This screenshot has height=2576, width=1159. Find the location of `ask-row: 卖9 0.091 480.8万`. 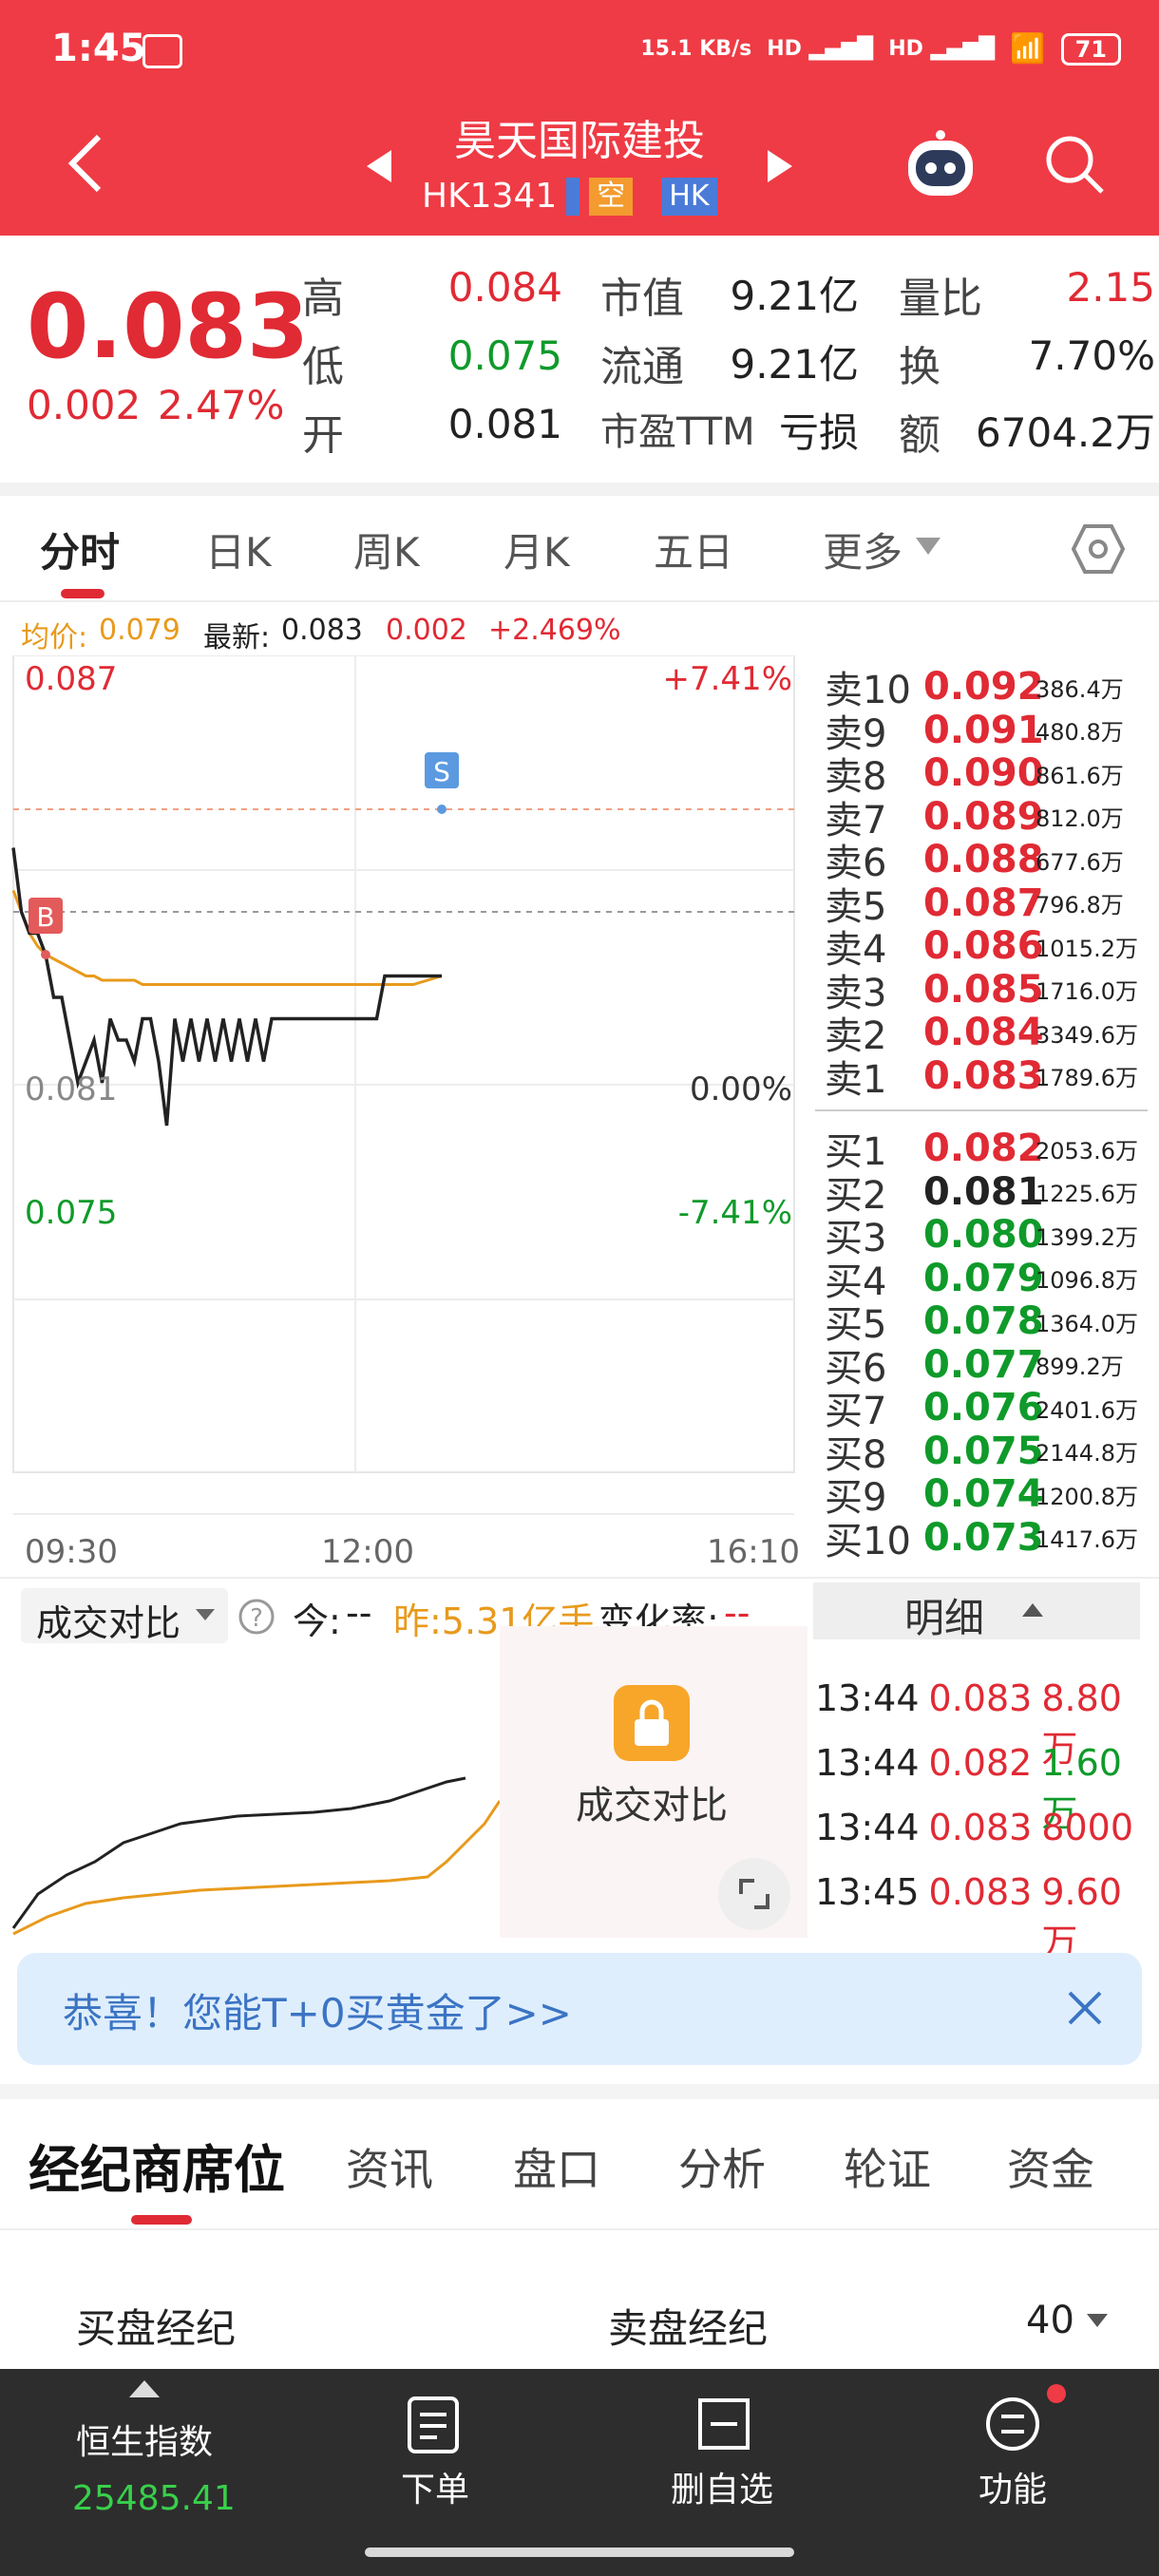

ask-row: 卖9 0.091 480.8万 is located at coordinates (981, 732).